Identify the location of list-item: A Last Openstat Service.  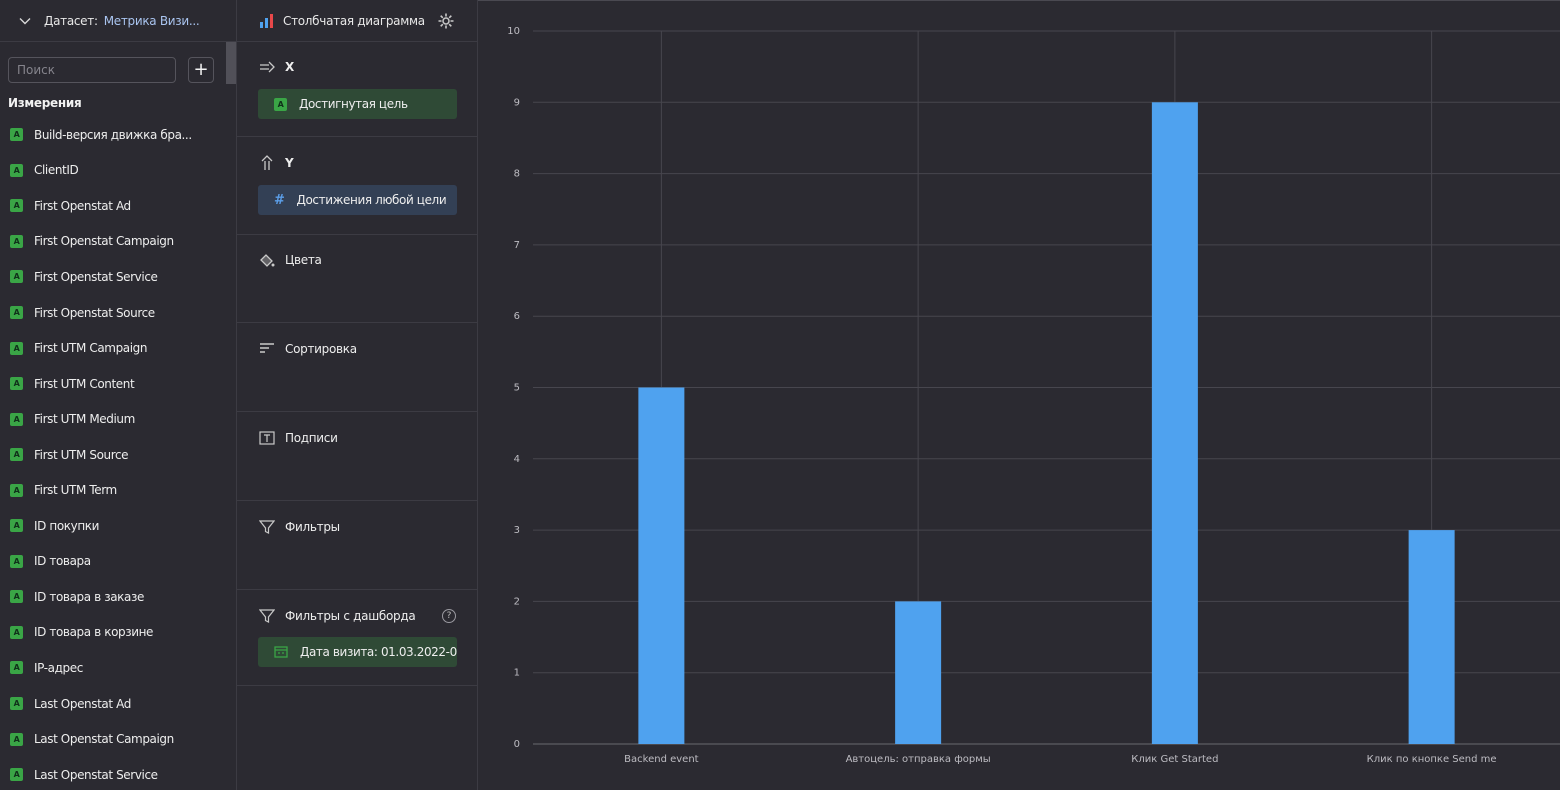
(113, 773).